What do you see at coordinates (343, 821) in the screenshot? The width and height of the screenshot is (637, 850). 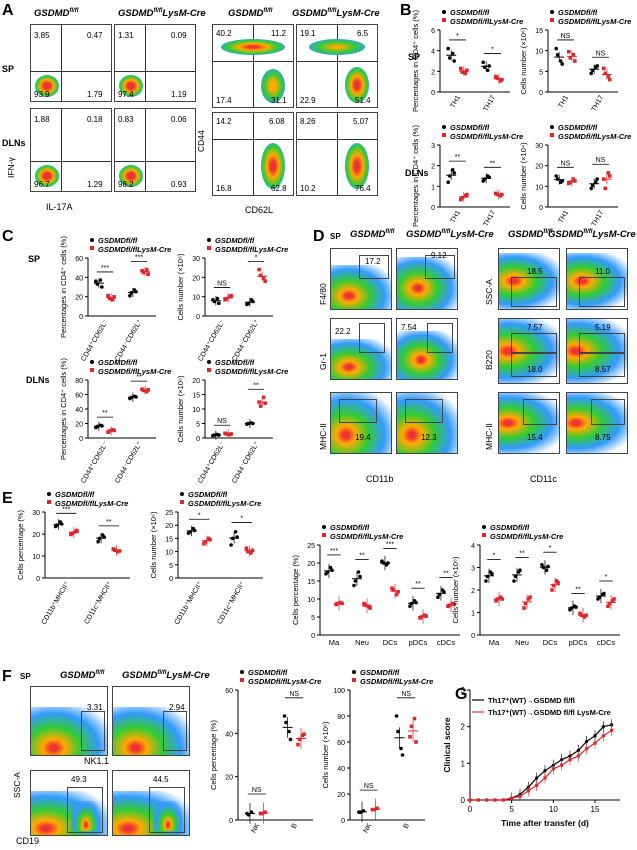 I see `f-num-ytick-label: 0` at bounding box center [343, 821].